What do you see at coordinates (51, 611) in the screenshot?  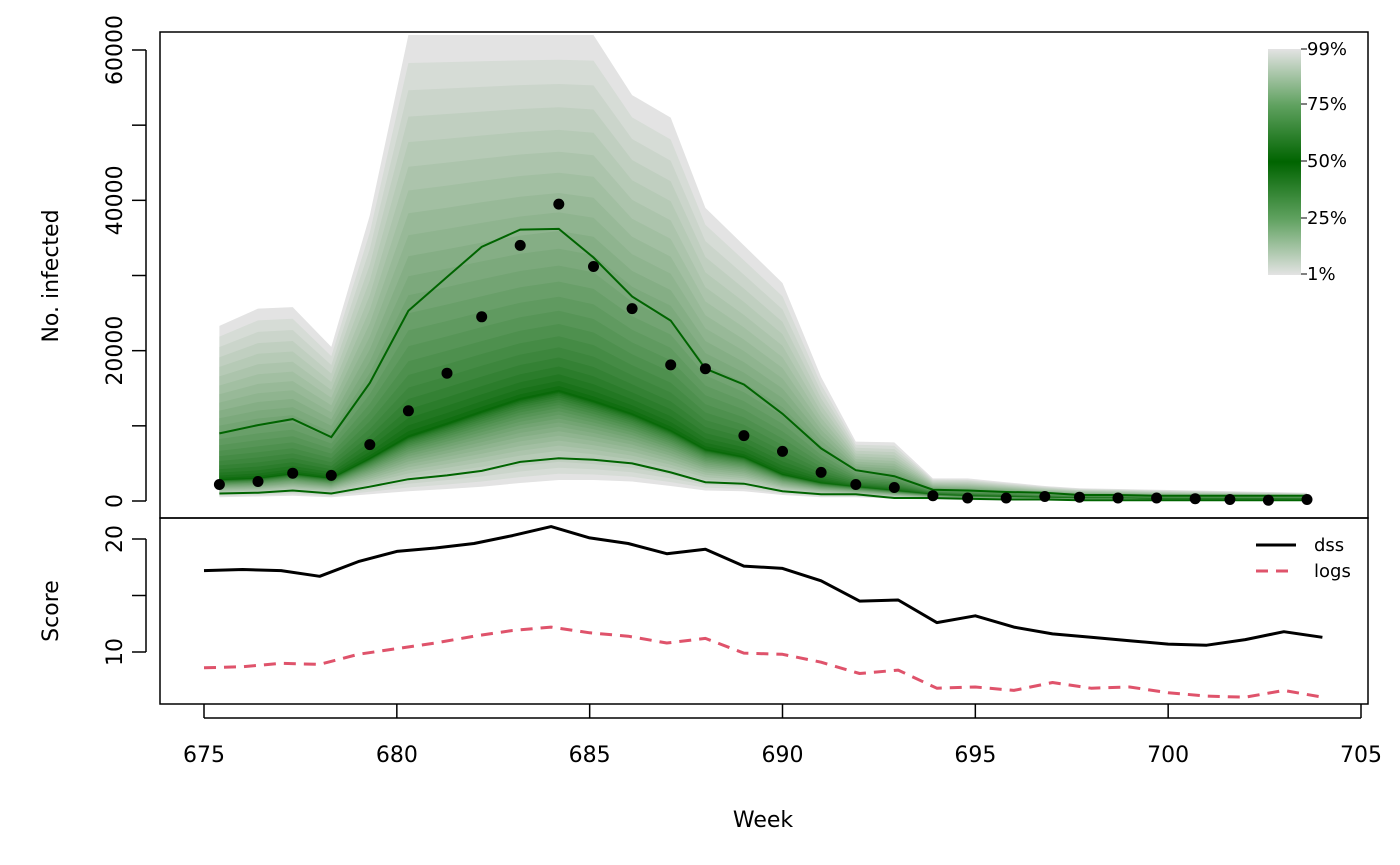 I see `score-y-axis-title: Score` at bounding box center [51, 611].